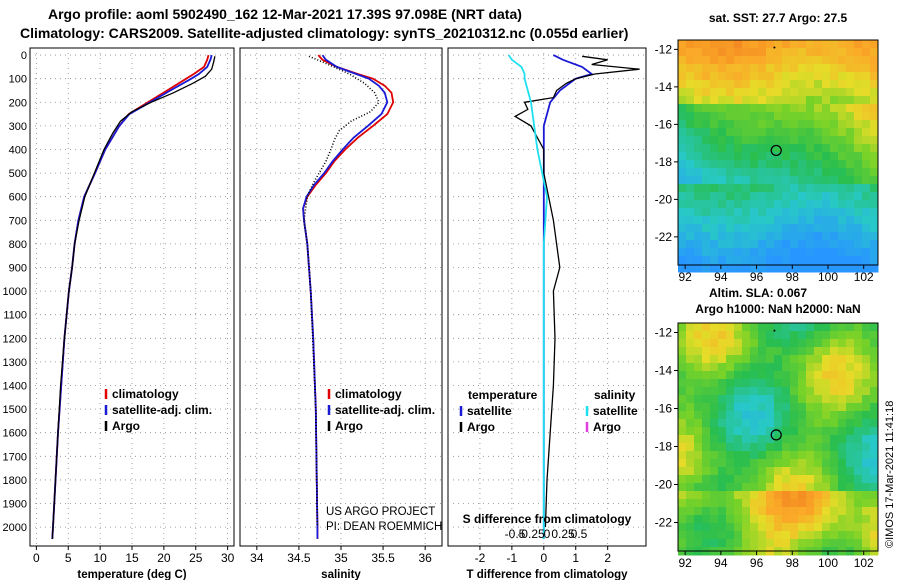 The height and width of the screenshot is (580, 900). What do you see at coordinates (341, 574) in the screenshot?
I see `x-axis-label: salinity` at bounding box center [341, 574].